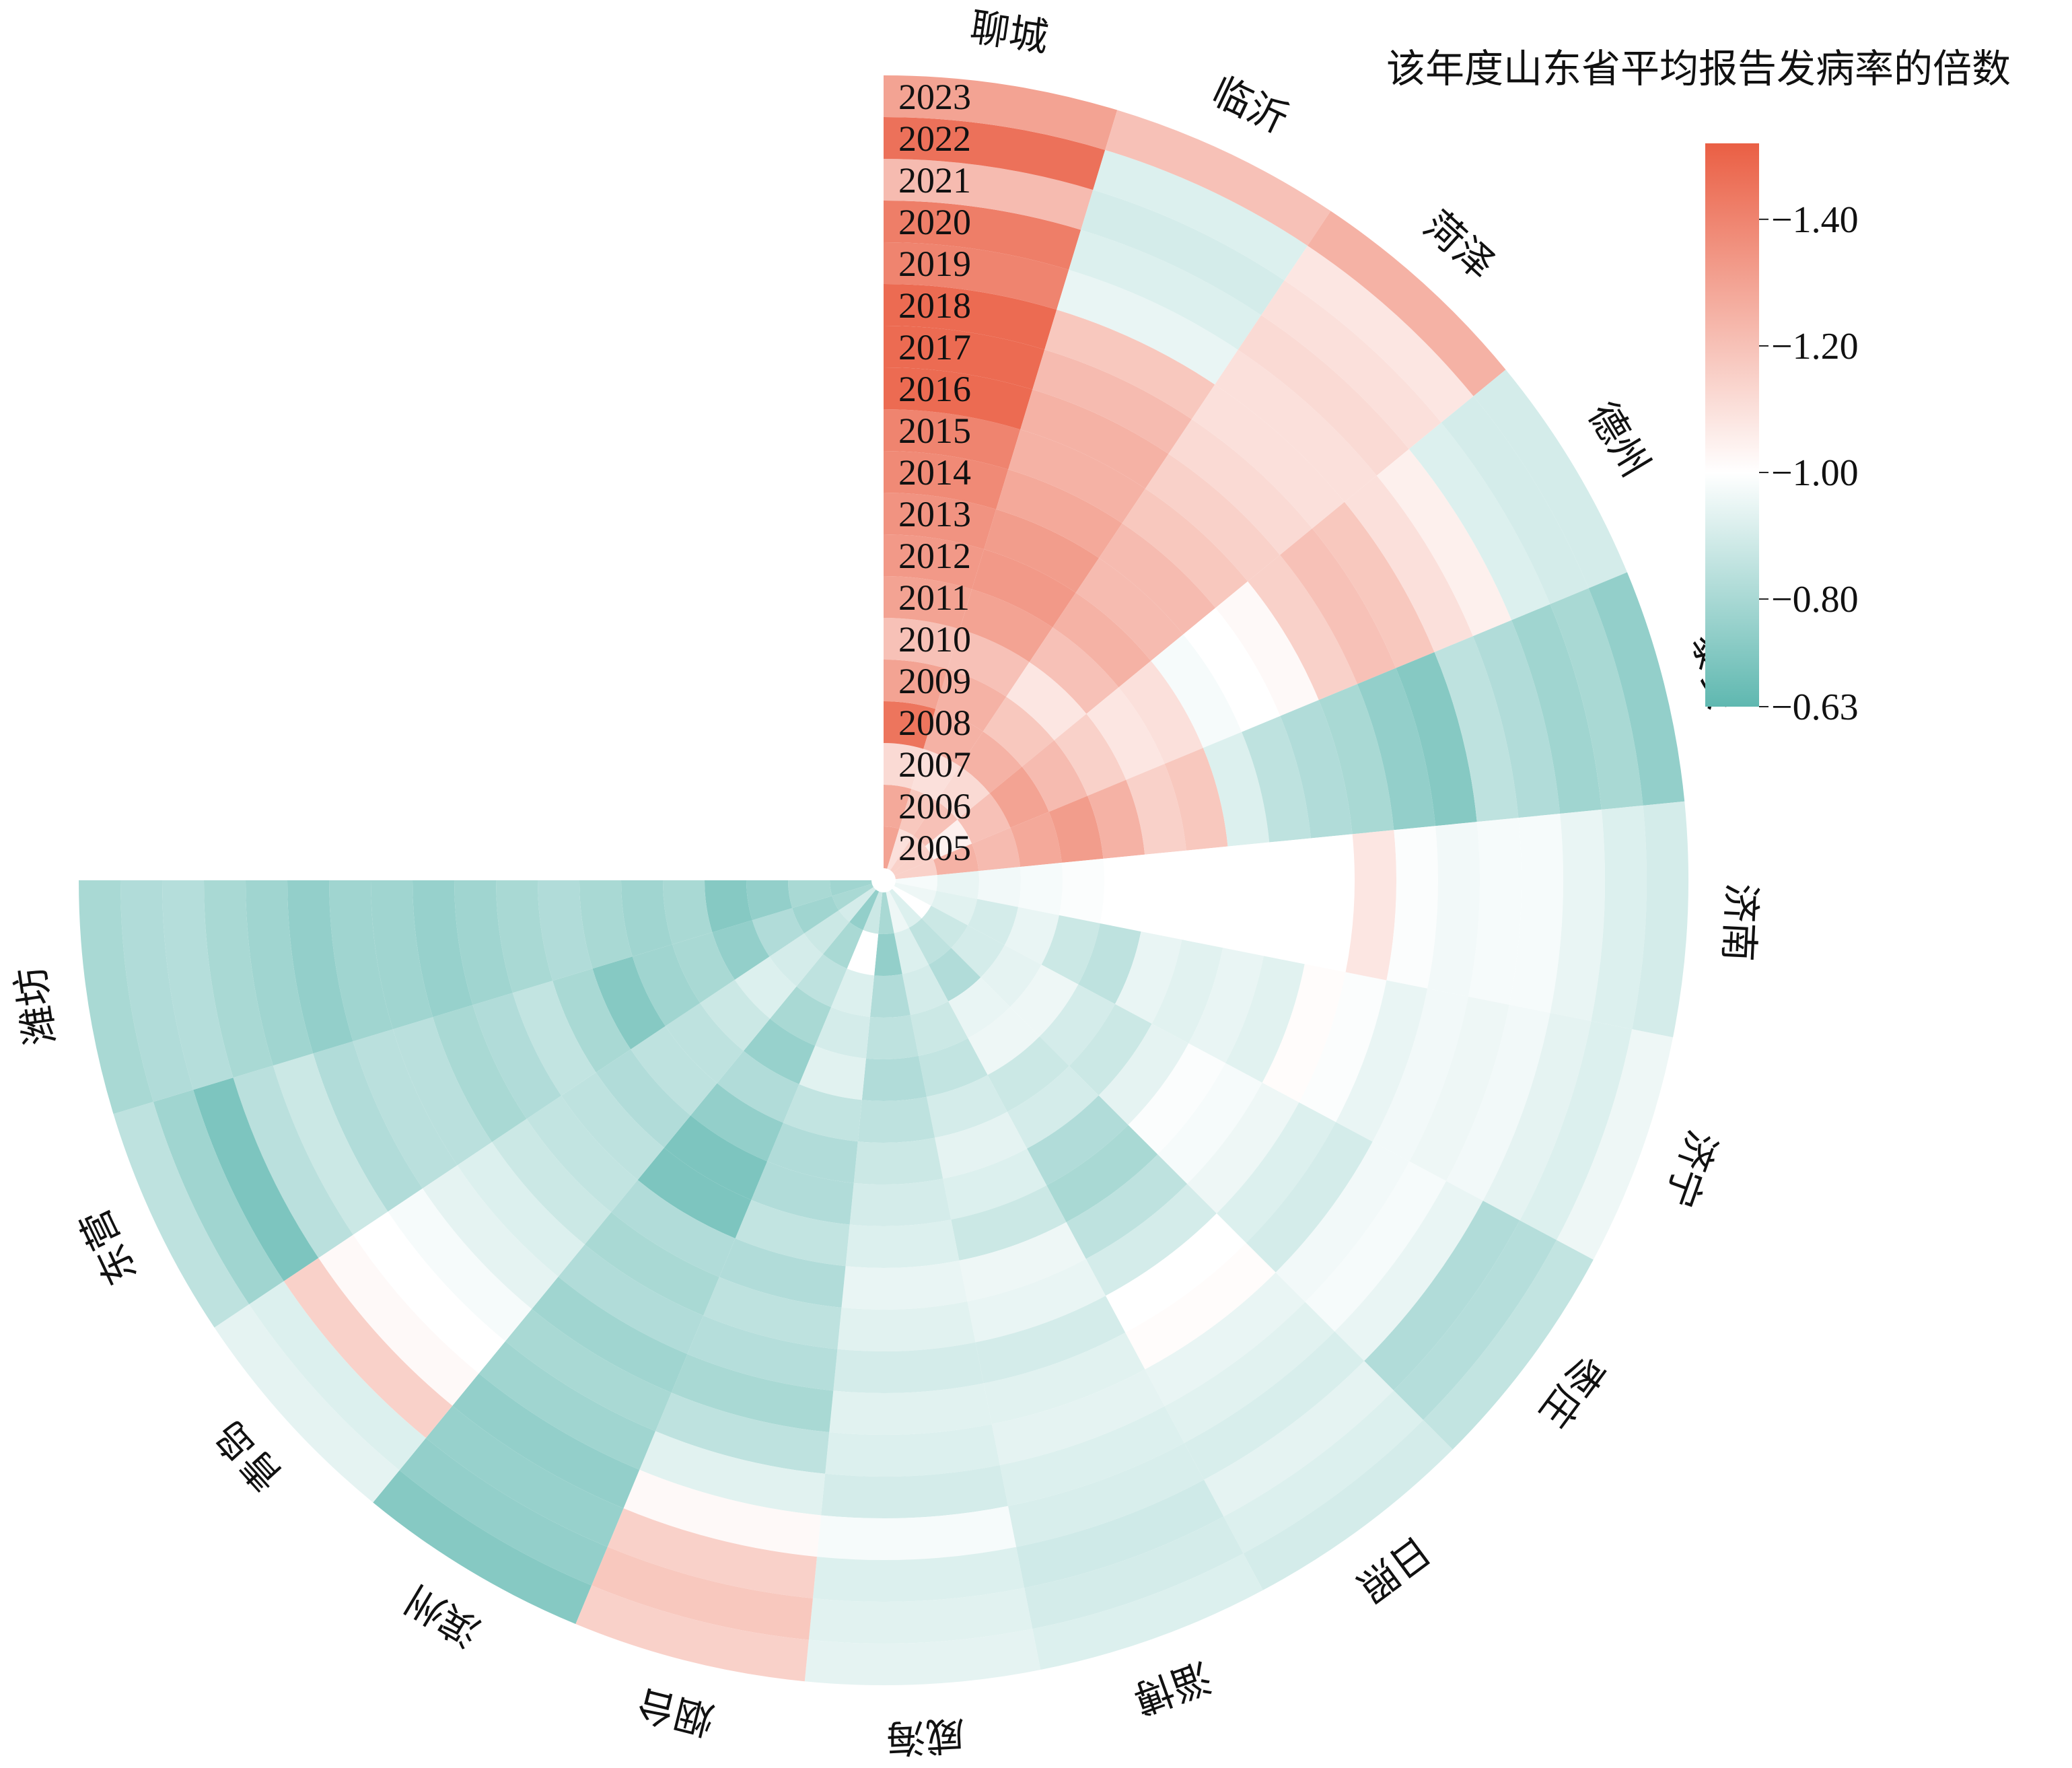 Image resolution: width=2072 pixels, height=1768 pixels. Describe the element at coordinates (935, 556) in the screenshot. I see `year-label: 2012` at that location.